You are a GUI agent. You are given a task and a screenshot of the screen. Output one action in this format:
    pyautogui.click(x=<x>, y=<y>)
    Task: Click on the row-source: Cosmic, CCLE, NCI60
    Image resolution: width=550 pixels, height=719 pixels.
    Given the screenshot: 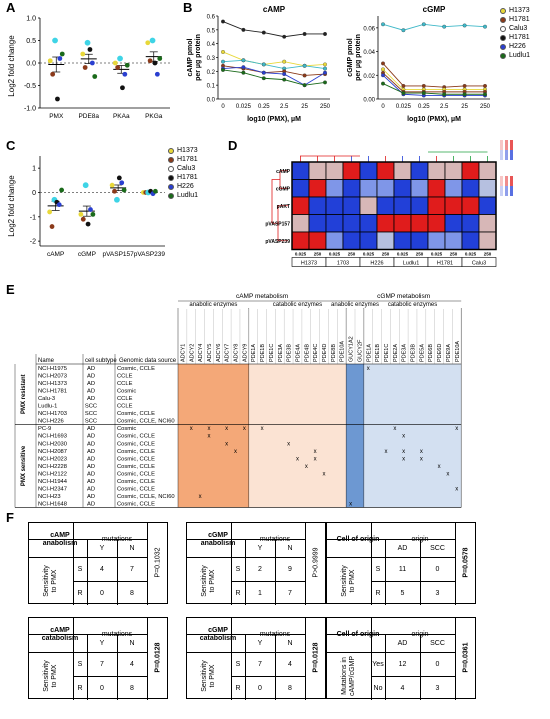 What is the action you would take?
    pyautogui.click(x=146, y=422)
    